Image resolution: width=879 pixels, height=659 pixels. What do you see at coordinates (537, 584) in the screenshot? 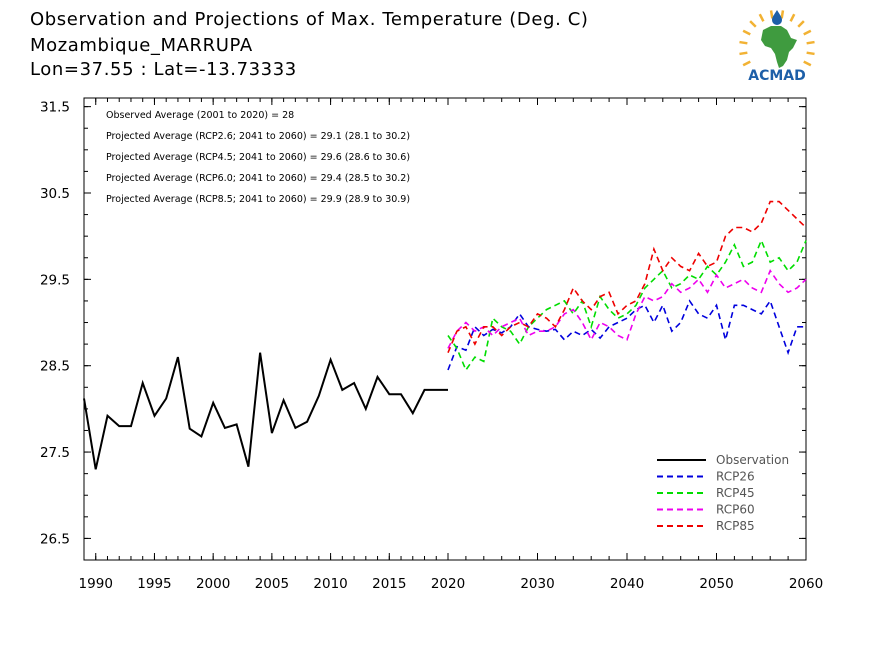
I see `x-tick-label: 2030` at bounding box center [537, 584].